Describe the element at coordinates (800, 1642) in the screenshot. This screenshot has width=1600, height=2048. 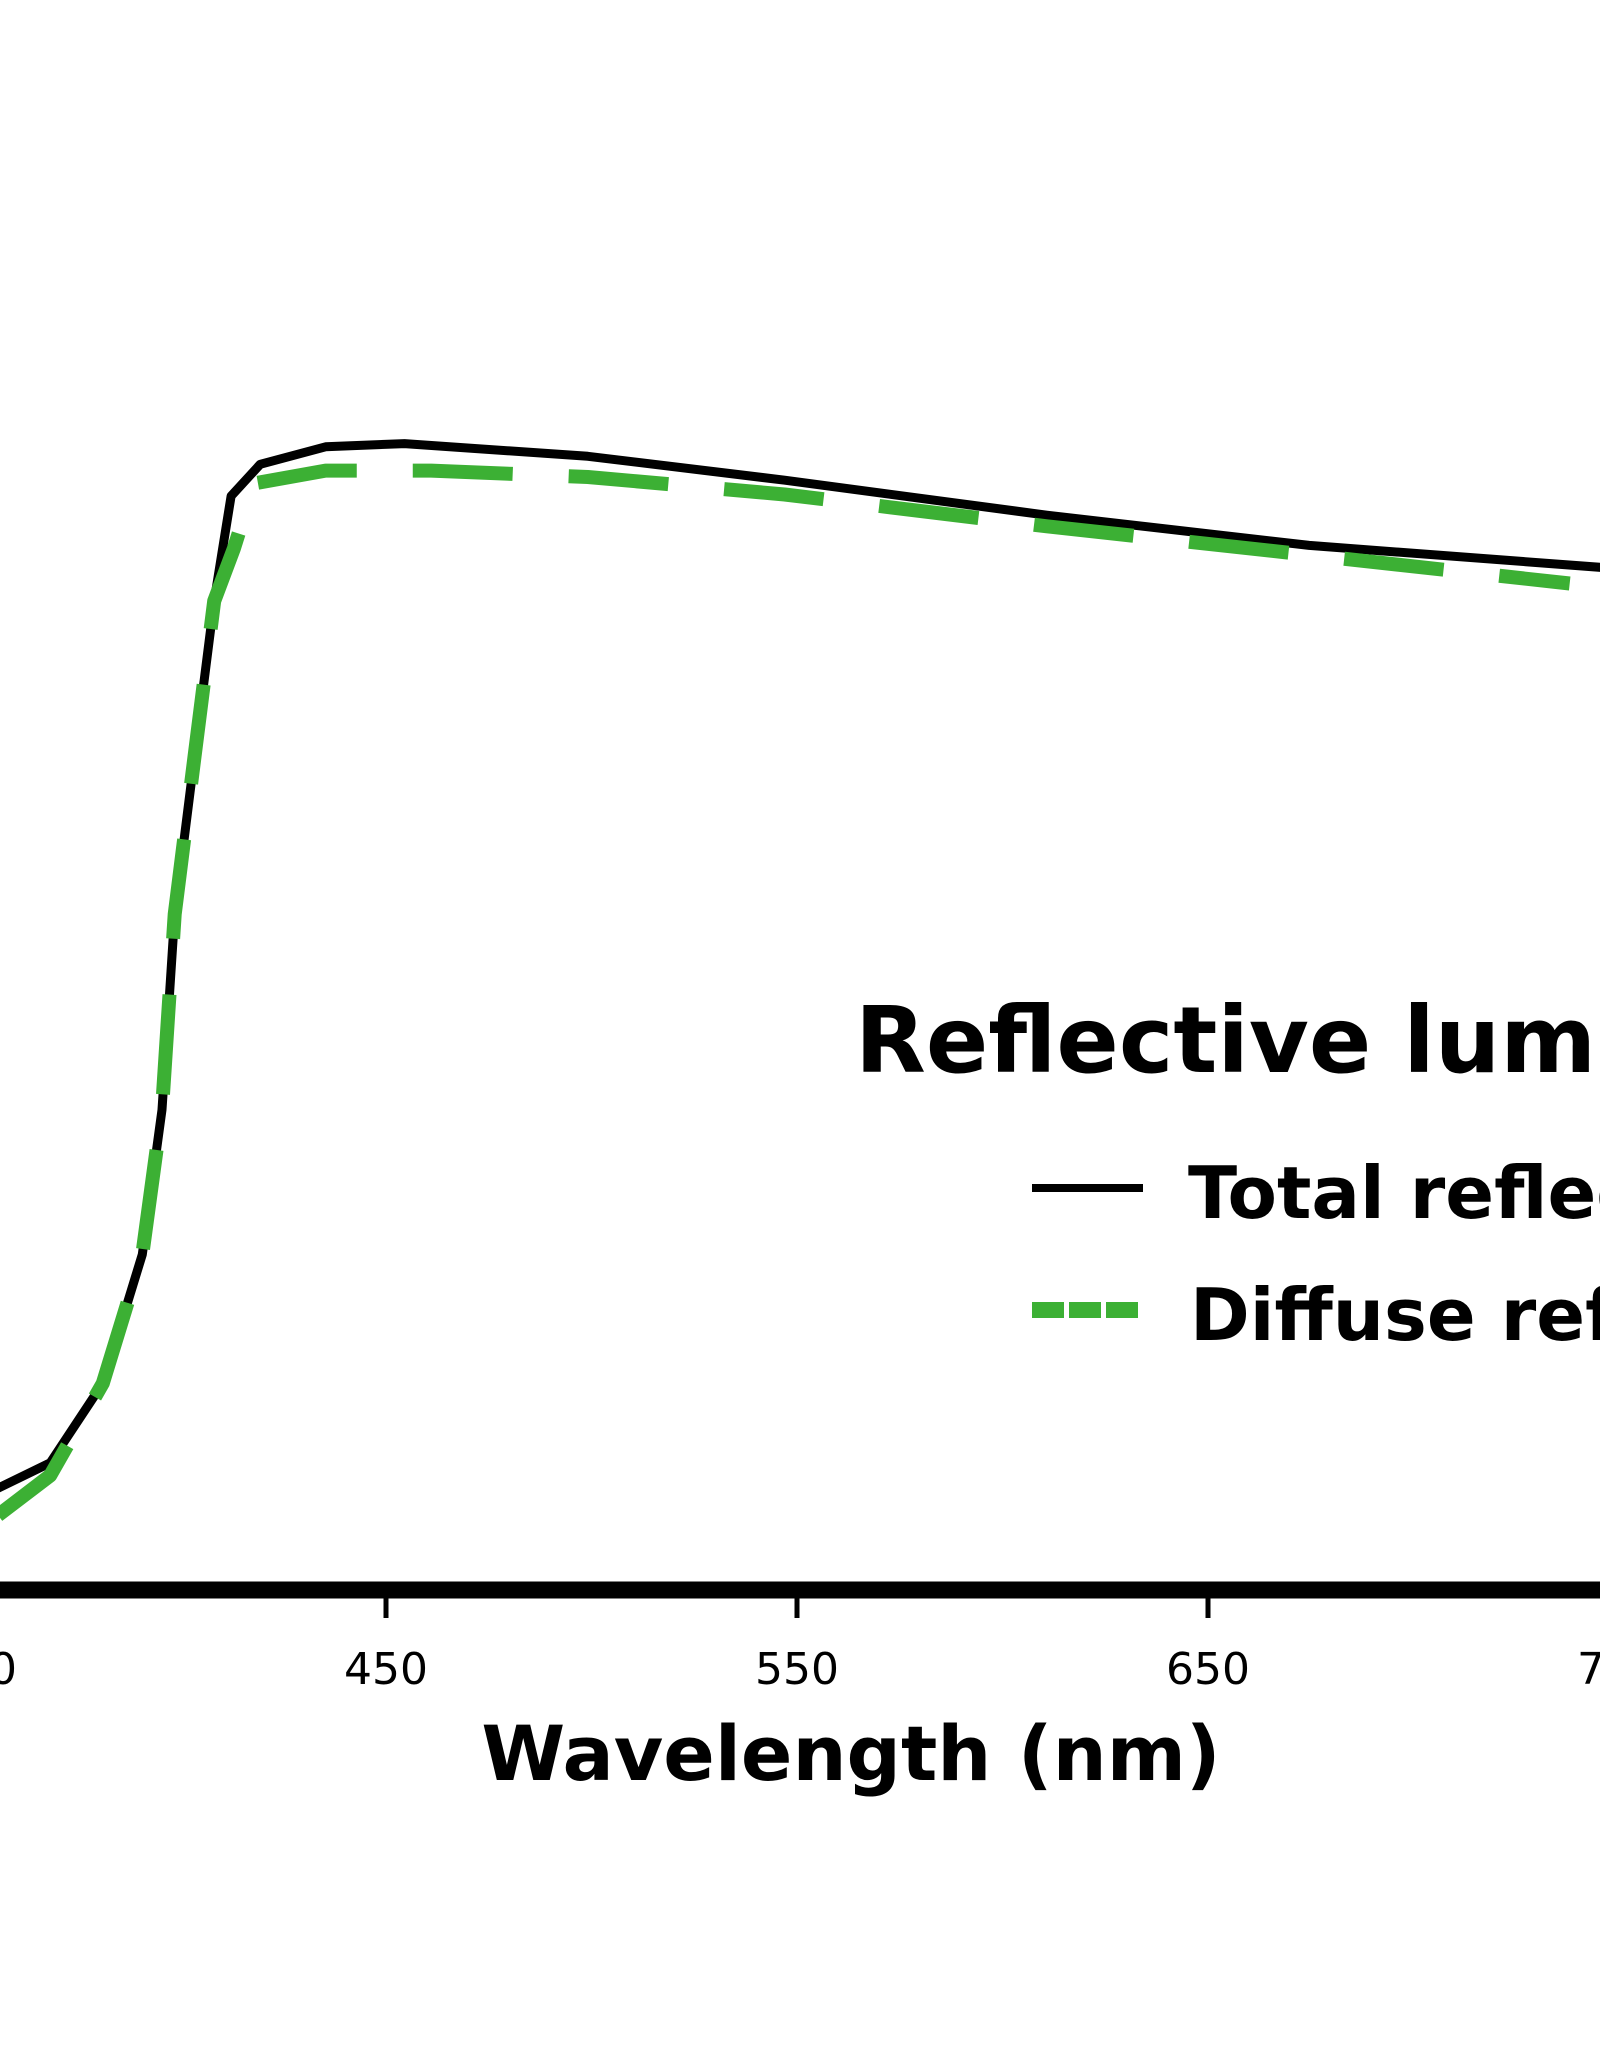
I see `x-ticks: 350 450 550 650 750` at that location.